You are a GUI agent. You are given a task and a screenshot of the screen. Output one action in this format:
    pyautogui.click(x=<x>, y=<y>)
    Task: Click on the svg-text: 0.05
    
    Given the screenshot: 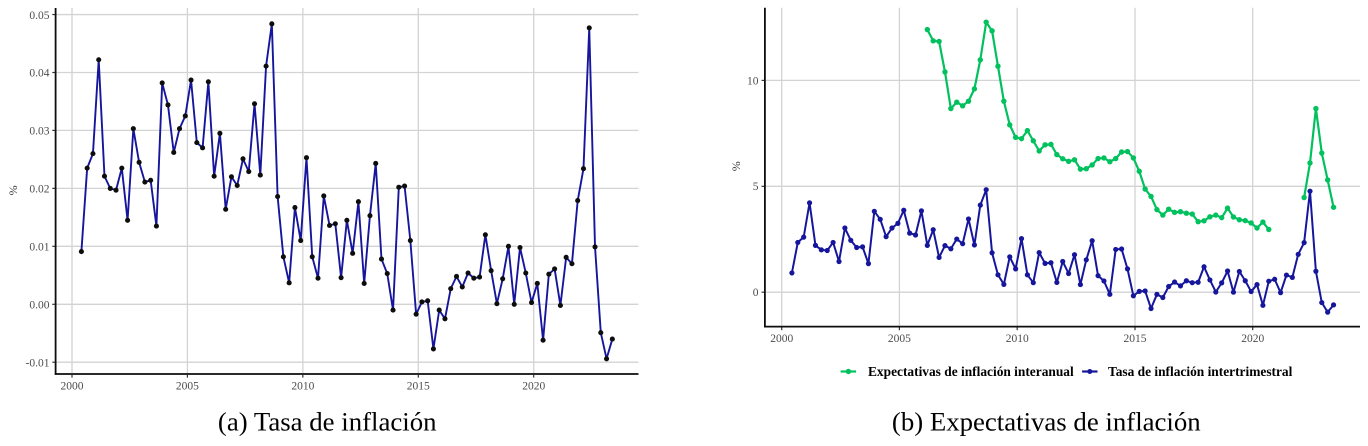 What is the action you would take?
    pyautogui.click(x=39, y=16)
    